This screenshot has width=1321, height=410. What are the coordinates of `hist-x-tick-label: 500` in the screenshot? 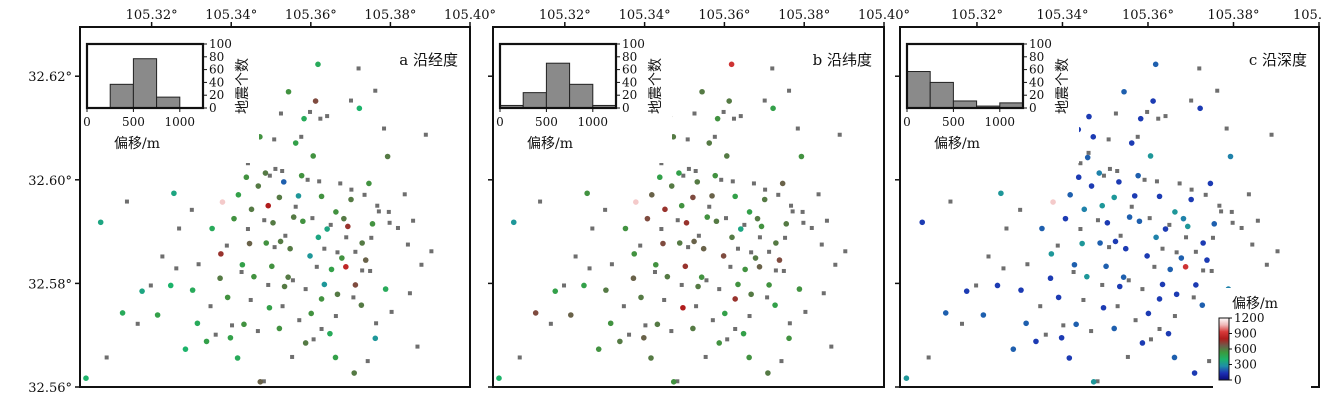 It's located at (953, 122).